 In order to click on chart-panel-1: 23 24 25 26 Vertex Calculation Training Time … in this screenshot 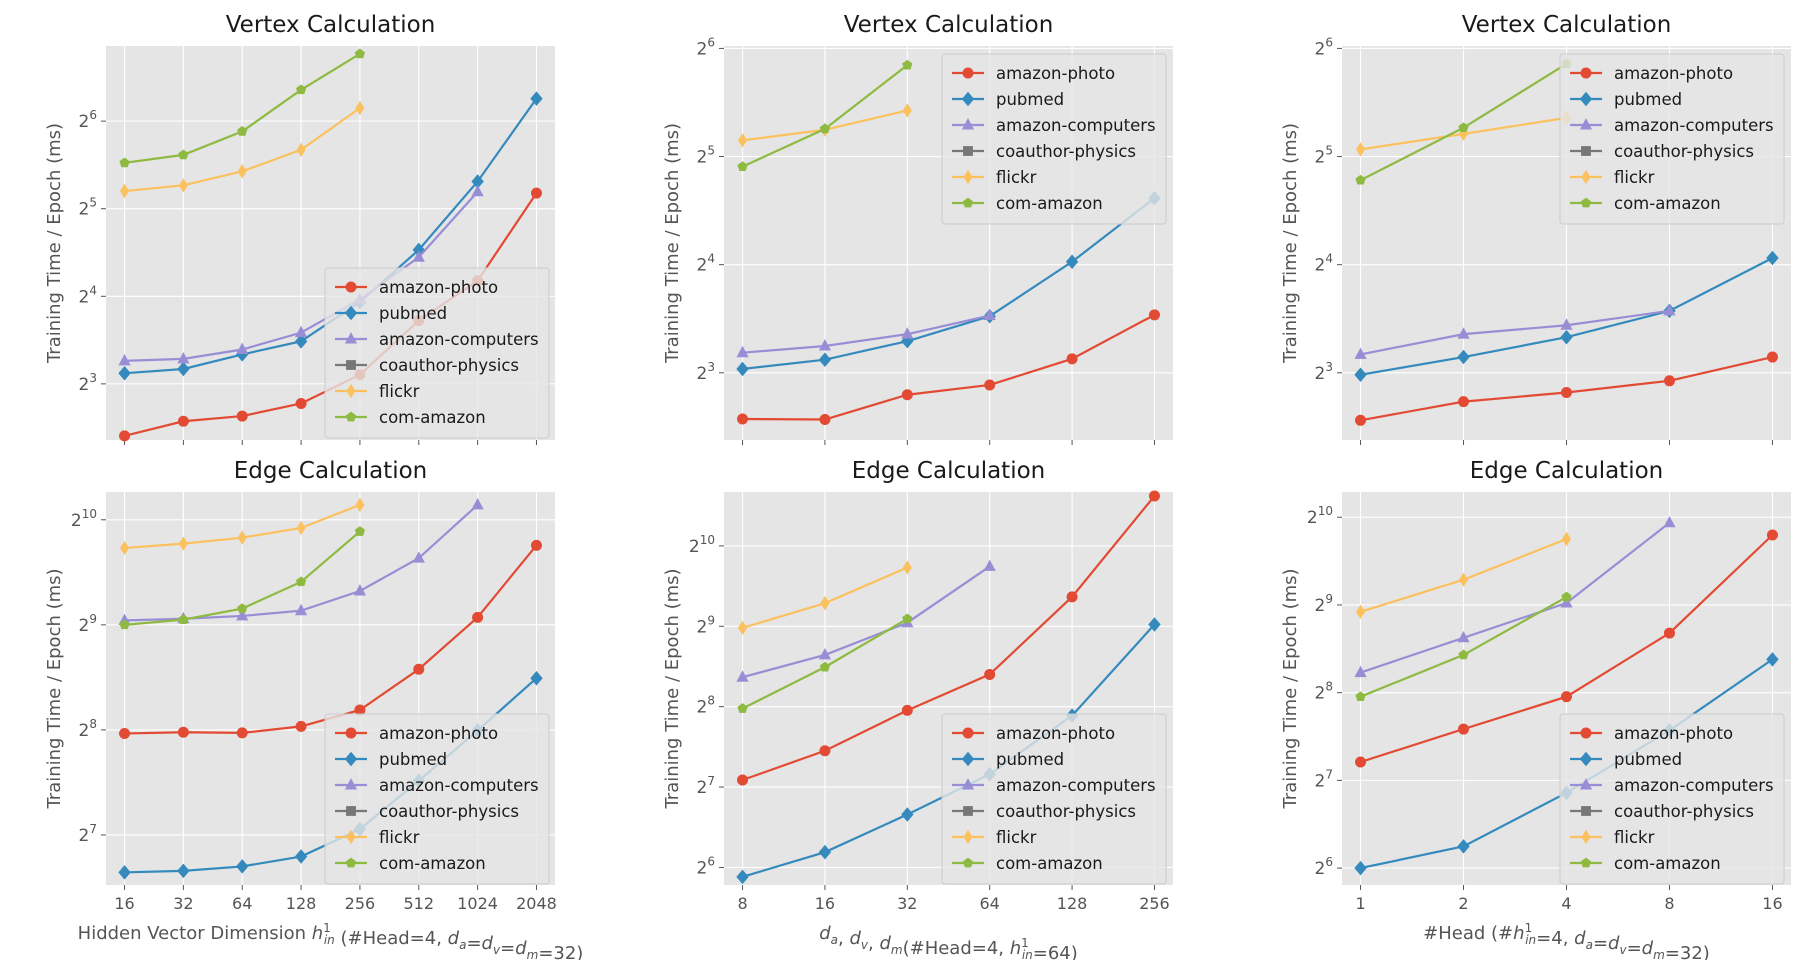, I will do `click(299, 228)`.